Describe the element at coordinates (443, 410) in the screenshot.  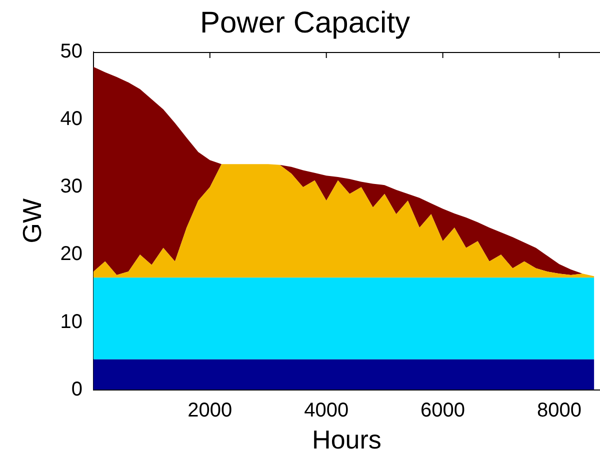
I see `x-tick-label: 6000` at that location.